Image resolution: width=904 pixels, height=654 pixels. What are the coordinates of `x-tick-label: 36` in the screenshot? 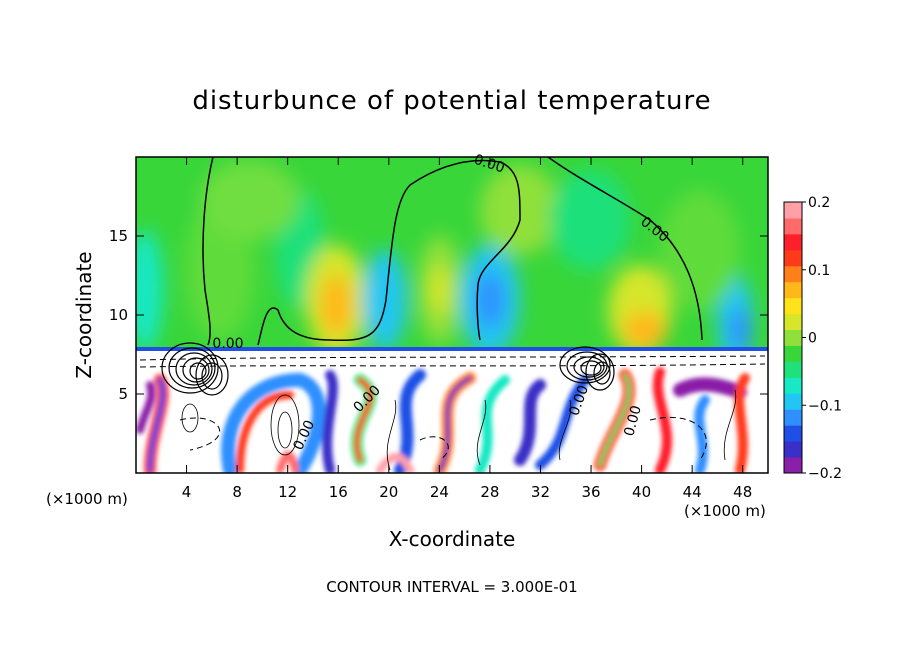 It's located at (590, 492).